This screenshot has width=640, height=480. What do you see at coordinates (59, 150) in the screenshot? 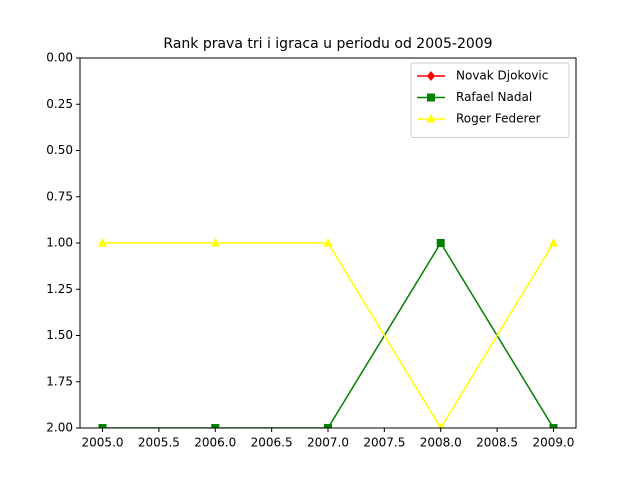
I see `y-tick-label: 0.50` at bounding box center [59, 150].